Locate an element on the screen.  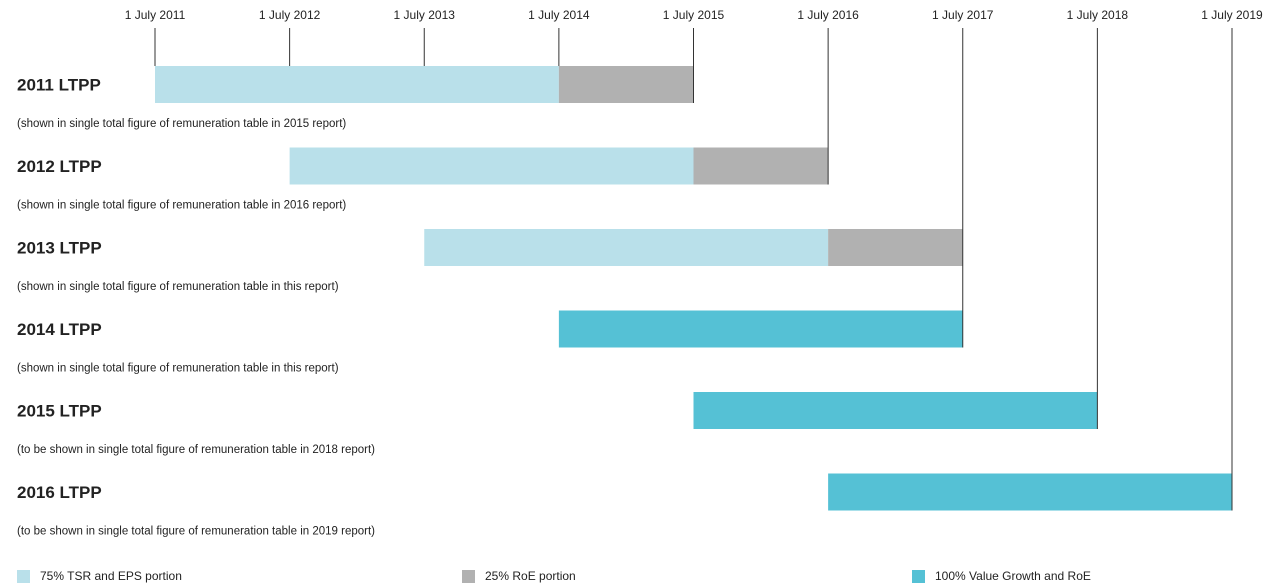
x-tick-label: 1 July 2011 is located at coordinates (155, 15).